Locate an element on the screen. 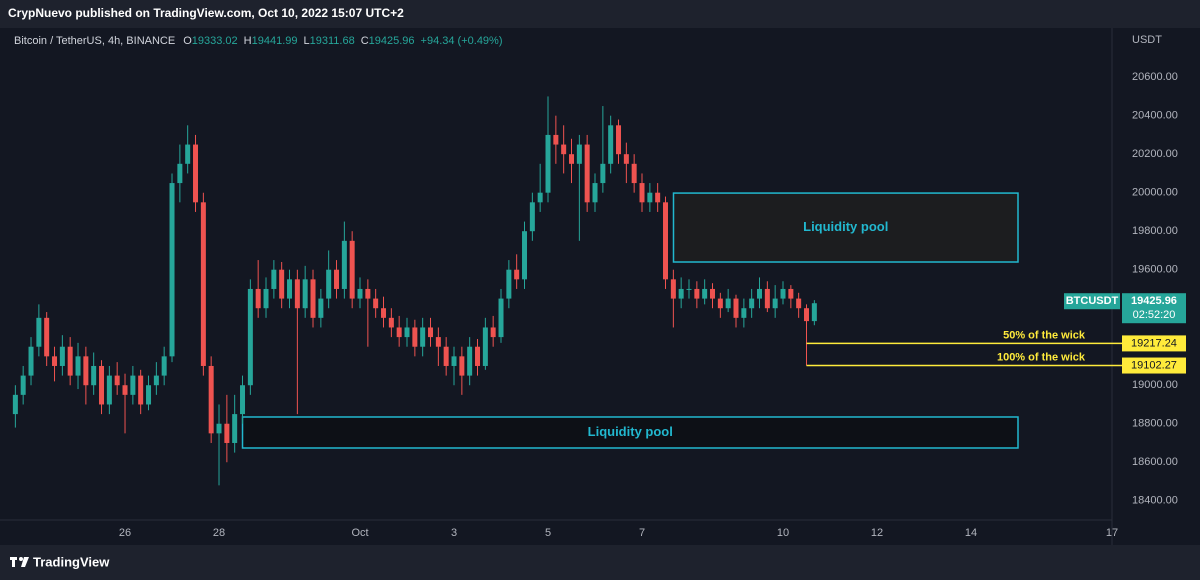 Image resolution: width=1200 pixels, height=580 pixels. zone-label: Liquidity pool is located at coordinates (630, 431).